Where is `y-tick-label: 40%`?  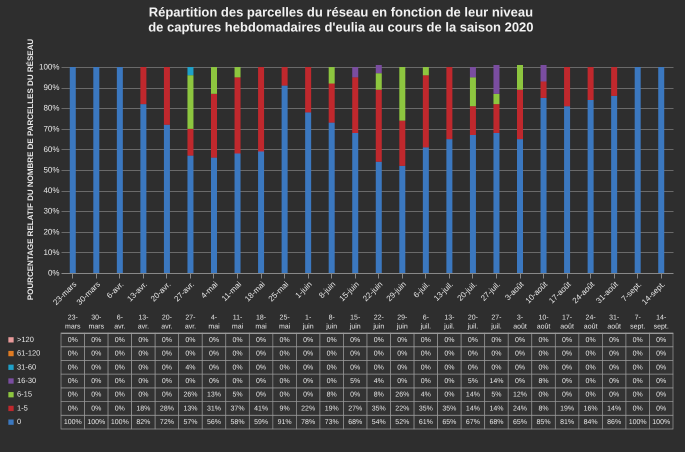
y-tick-label: 40% is located at coordinates (51, 191).